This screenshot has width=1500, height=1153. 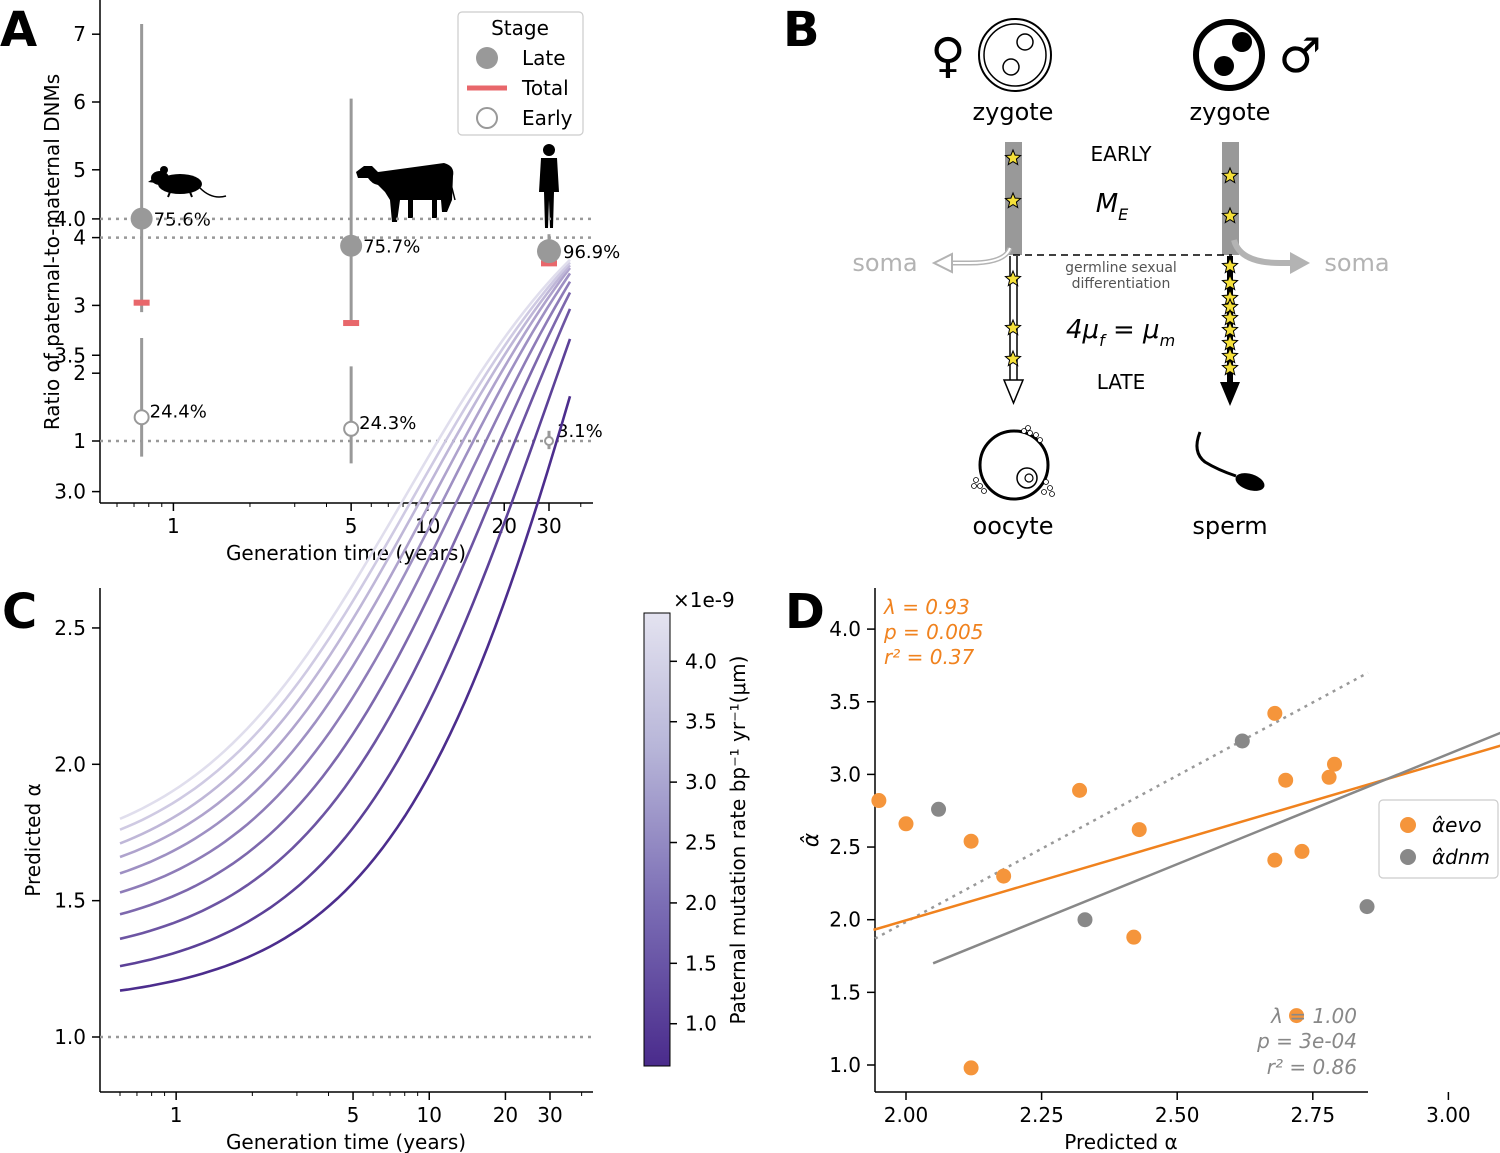 I want to click on panel-letter-d: D, so click(x=805, y=612).